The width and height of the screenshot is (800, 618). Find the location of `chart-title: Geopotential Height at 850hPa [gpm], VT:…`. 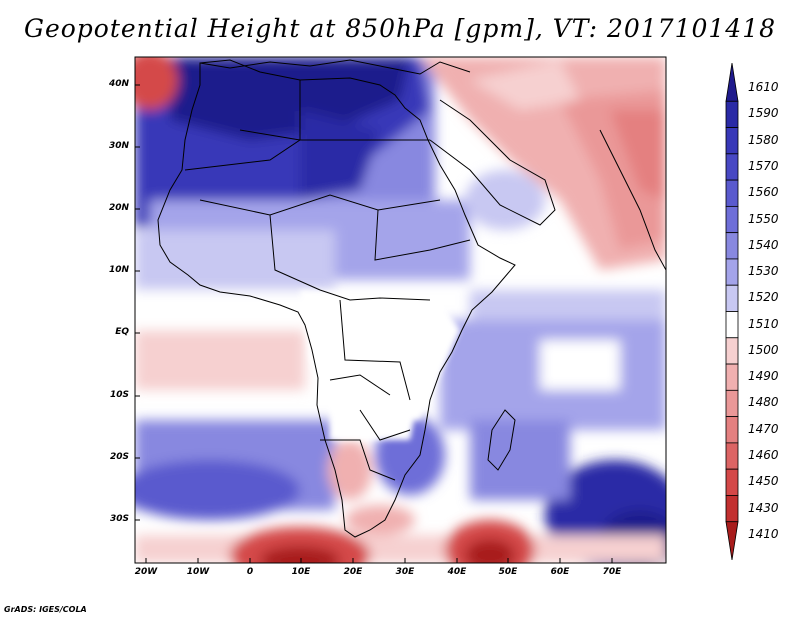

chart-title: Geopotential Height at 850hPa [gpm], VT:… is located at coordinates (400, 28).